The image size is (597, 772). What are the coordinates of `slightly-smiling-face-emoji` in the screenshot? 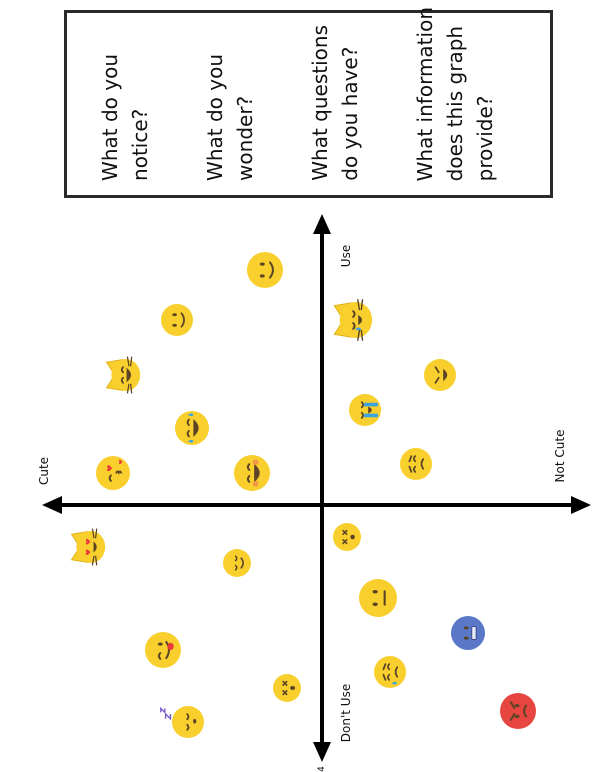 It's located at (265, 270).